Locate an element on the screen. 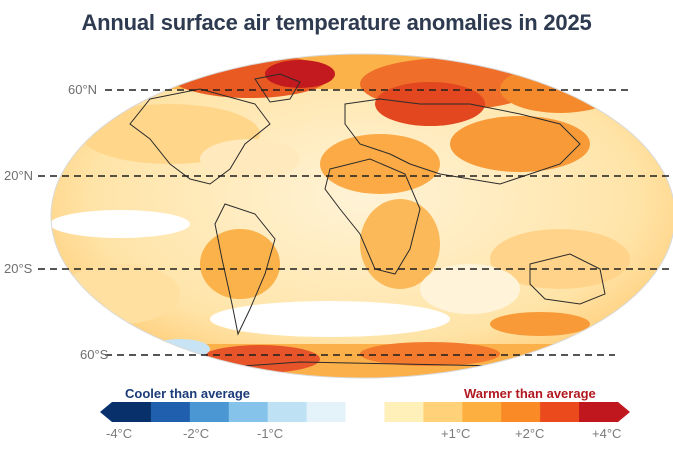 Image resolution: width=673 pixels, height=451 pixels. legend-tick: -4°C is located at coordinates (119, 433).